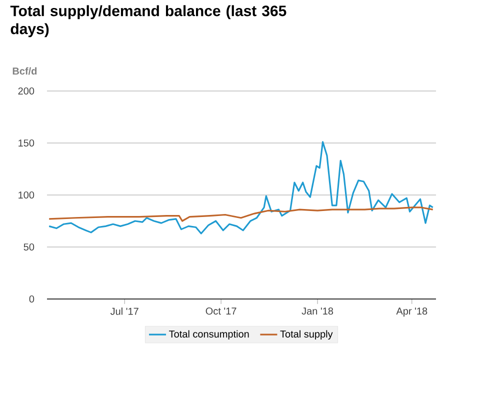 Image resolution: width=477 pixels, height=393 pixels. What do you see at coordinates (26, 91) in the screenshot?
I see `y-tick-label: 200` at bounding box center [26, 91].